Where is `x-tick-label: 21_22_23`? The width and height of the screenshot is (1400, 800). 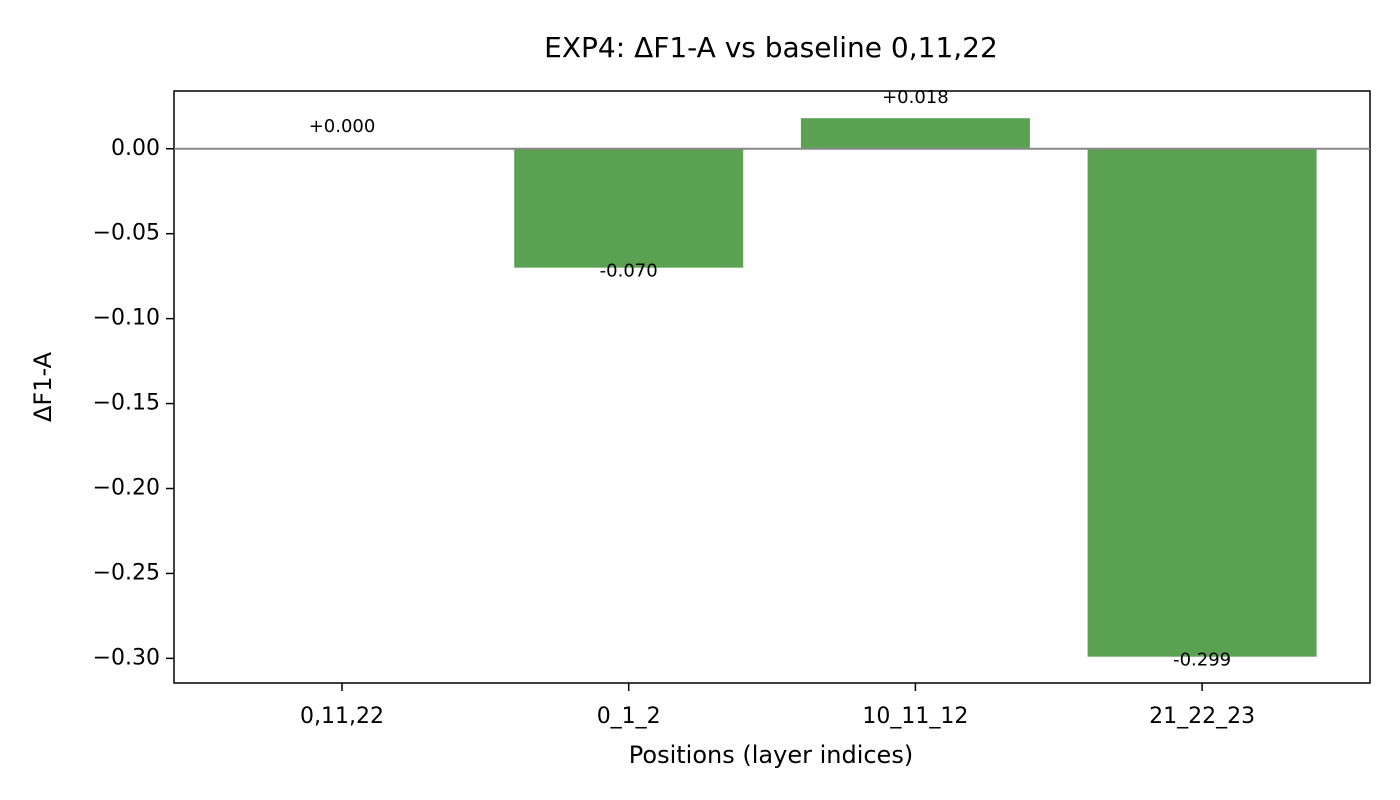
x-tick-label: 21_22_23 is located at coordinates (1202, 716).